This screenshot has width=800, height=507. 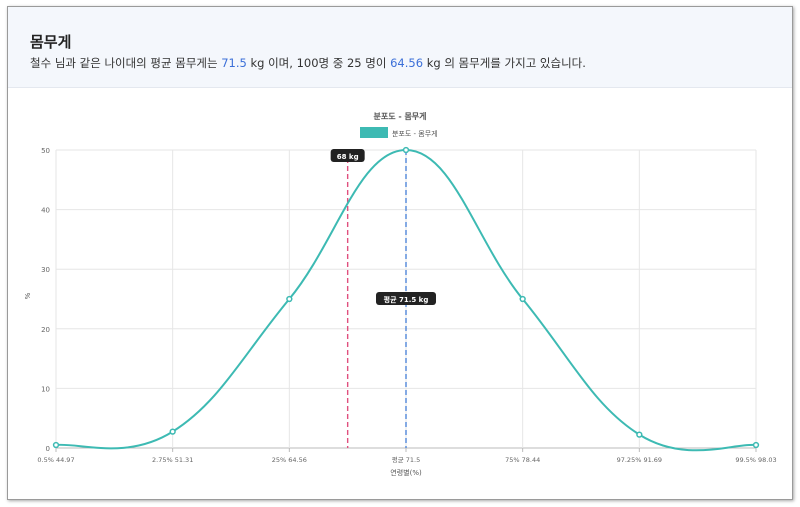 I want to click on chart-title: 분포도 - 몸무게, so click(x=399, y=116).